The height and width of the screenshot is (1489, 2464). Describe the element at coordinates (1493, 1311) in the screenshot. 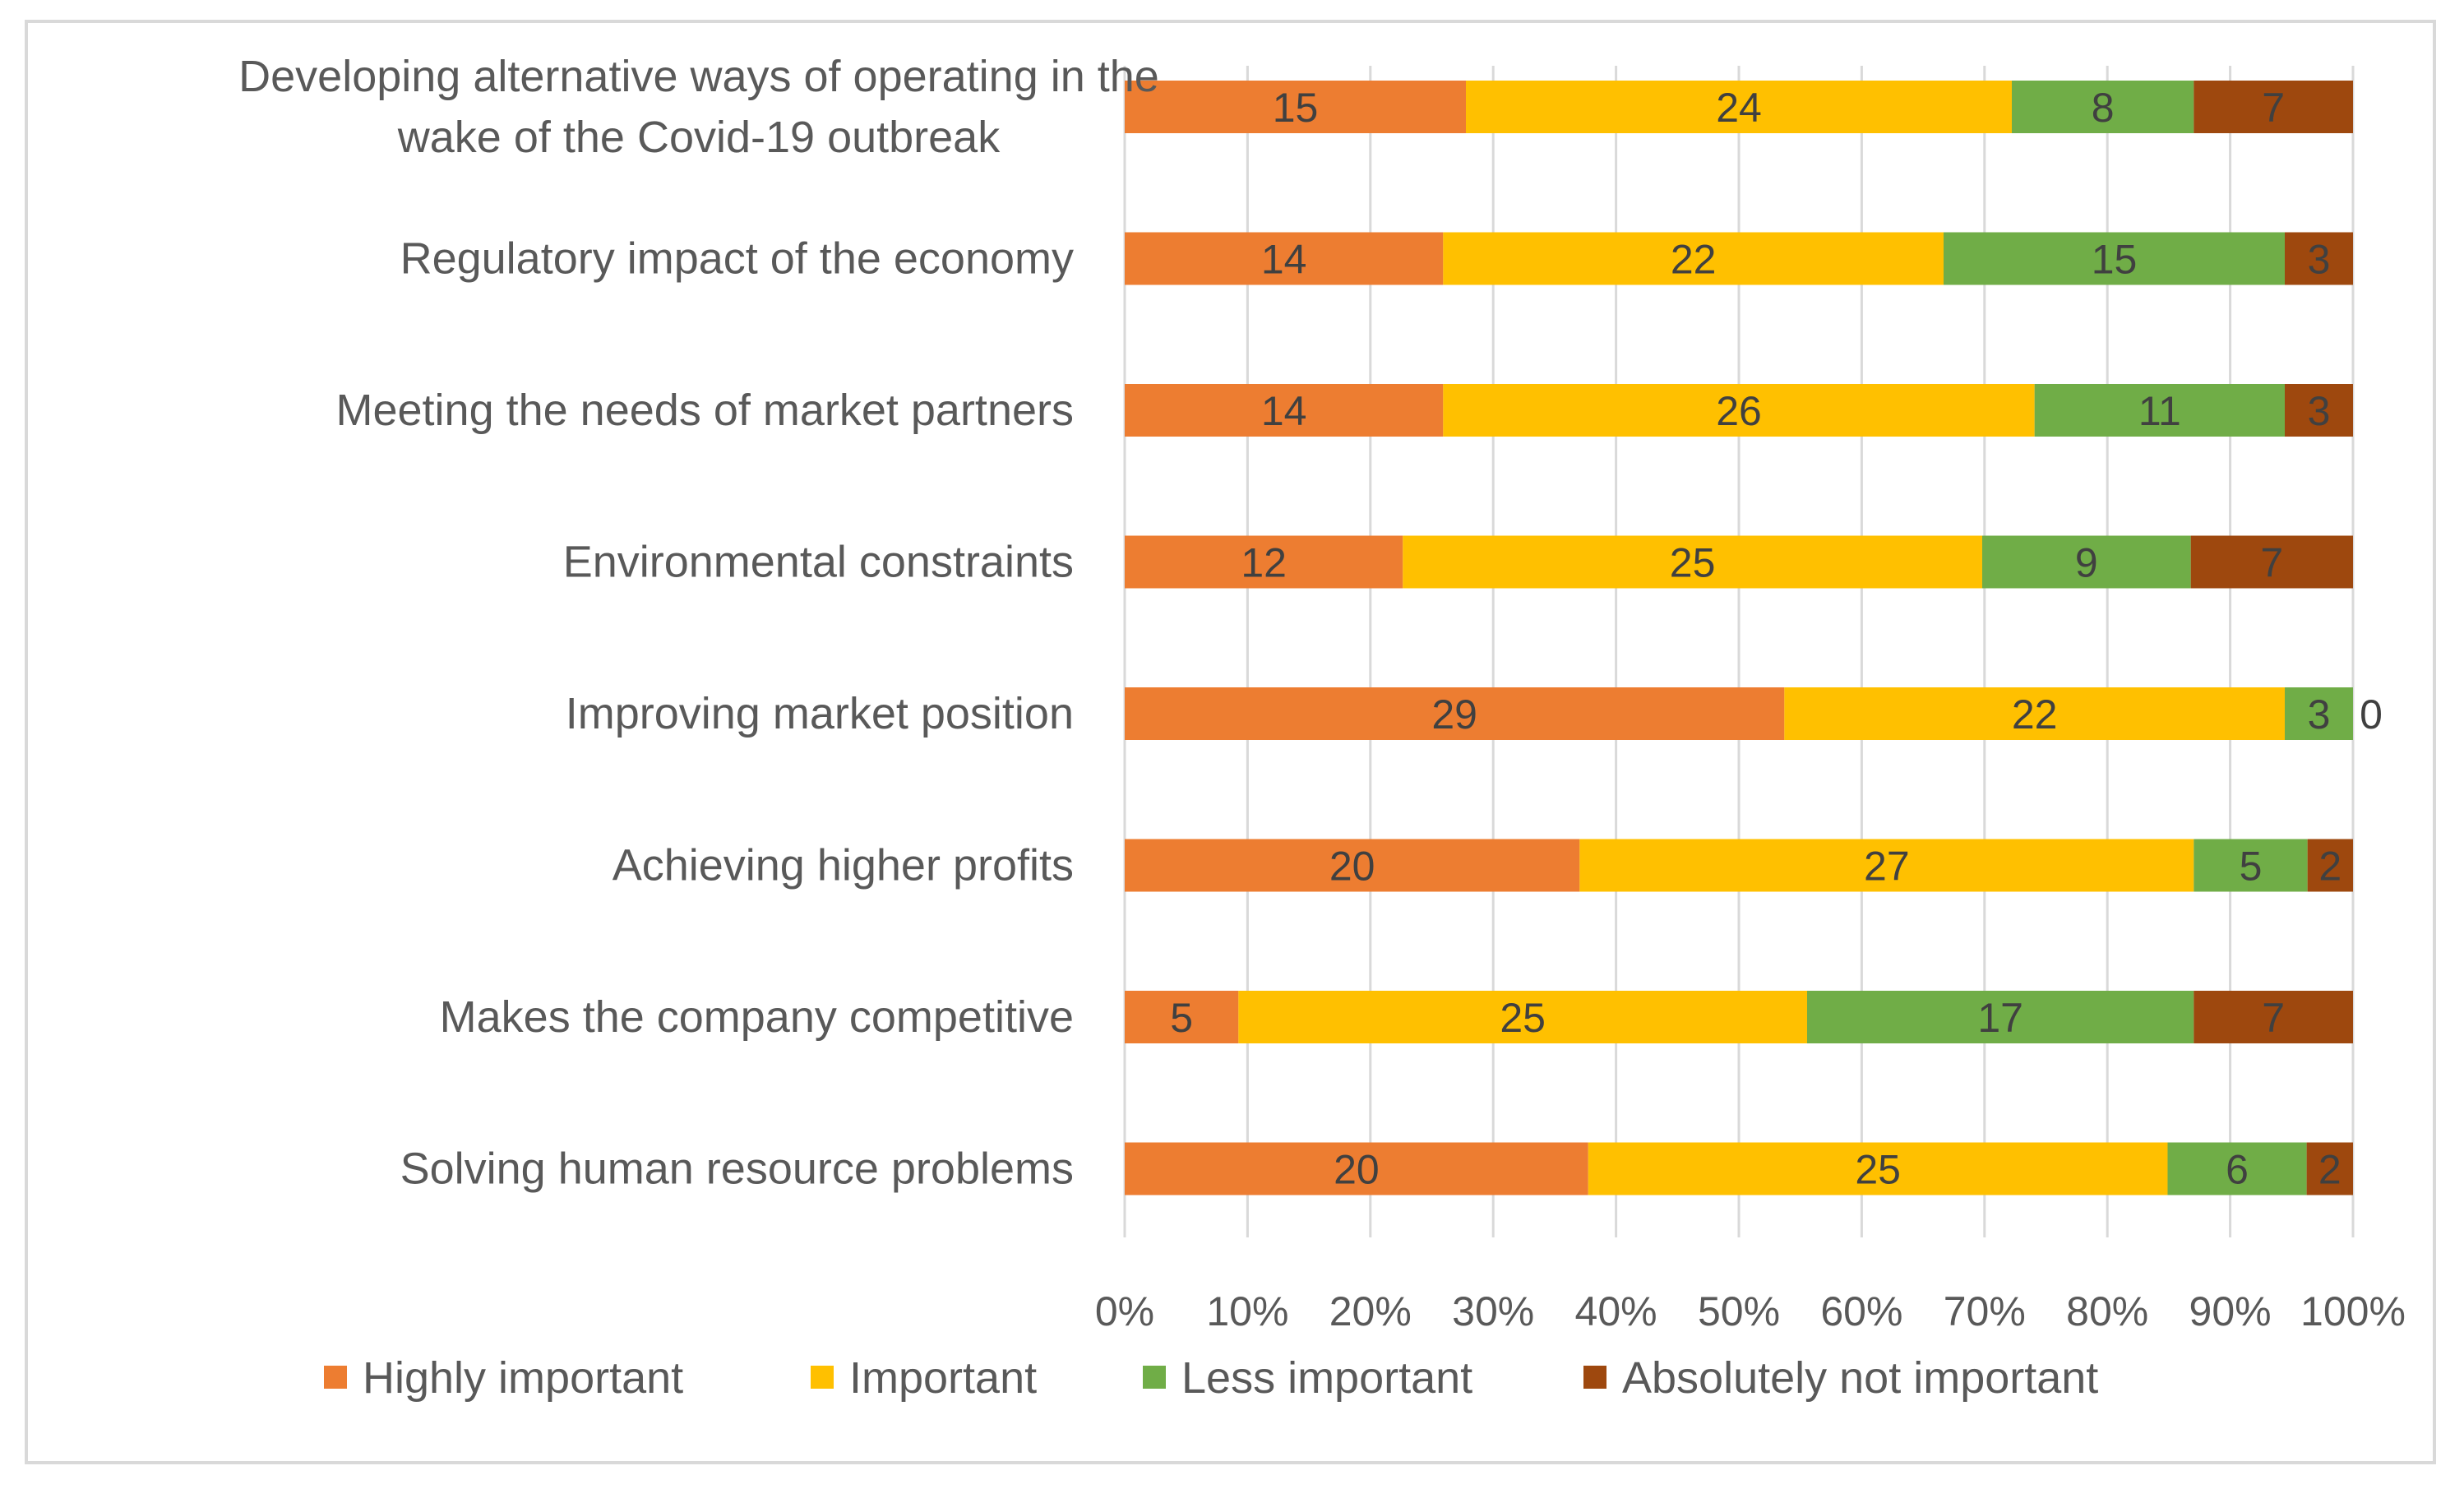

I see `x-tick-label-30: 30%` at that location.